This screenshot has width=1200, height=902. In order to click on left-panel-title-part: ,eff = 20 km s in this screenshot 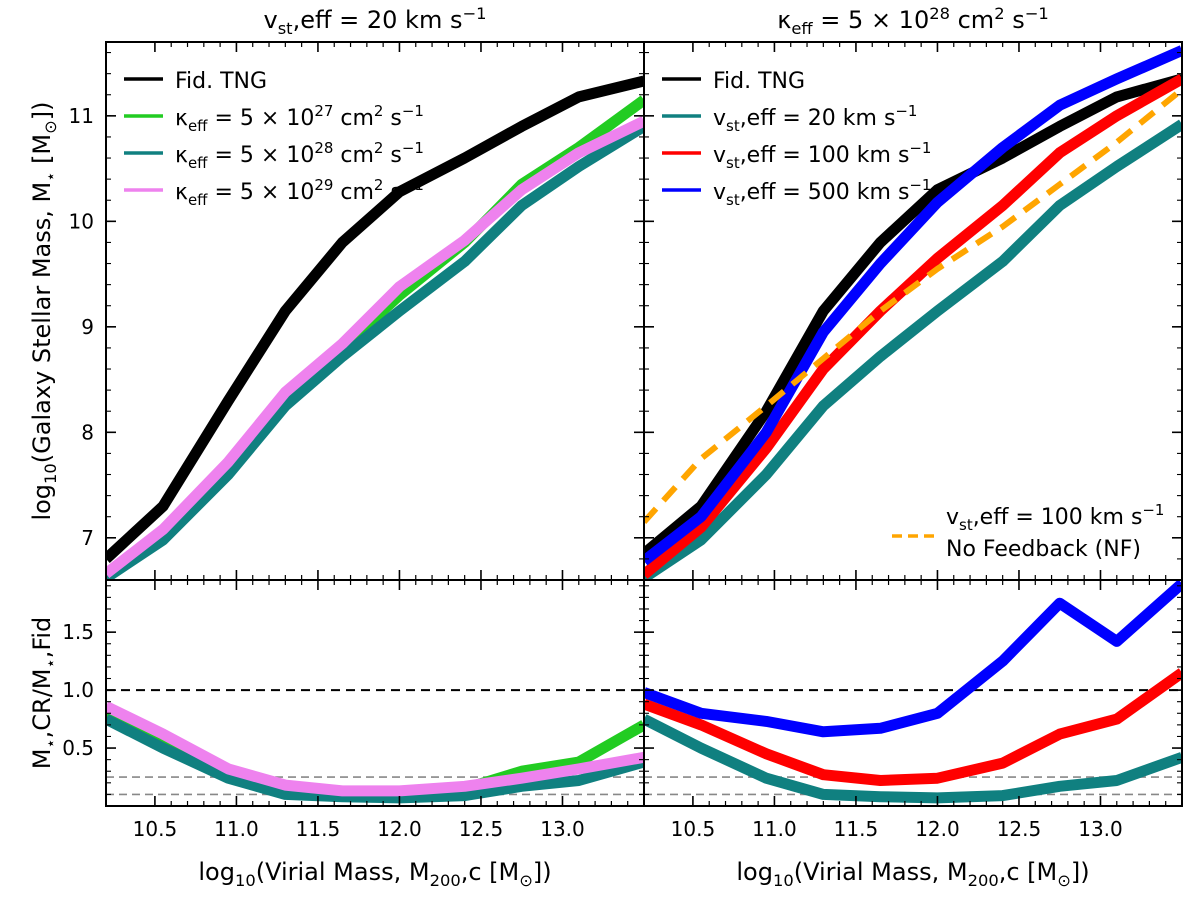, I will do `click(378, 20)`.